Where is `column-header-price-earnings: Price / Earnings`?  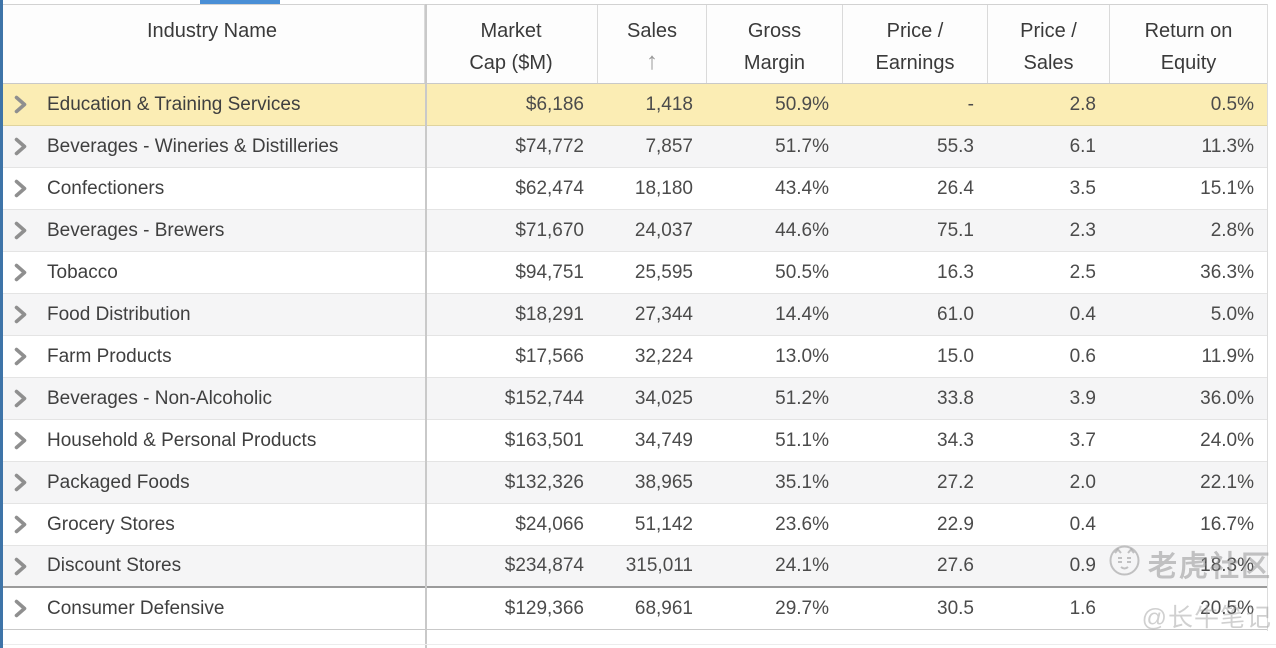 column-header-price-earnings: Price / Earnings is located at coordinates (915, 44).